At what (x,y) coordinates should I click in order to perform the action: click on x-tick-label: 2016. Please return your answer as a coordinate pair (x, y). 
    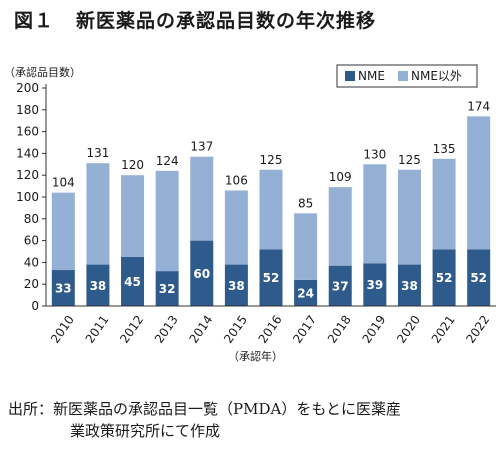
    Looking at the image, I should click on (270, 329).